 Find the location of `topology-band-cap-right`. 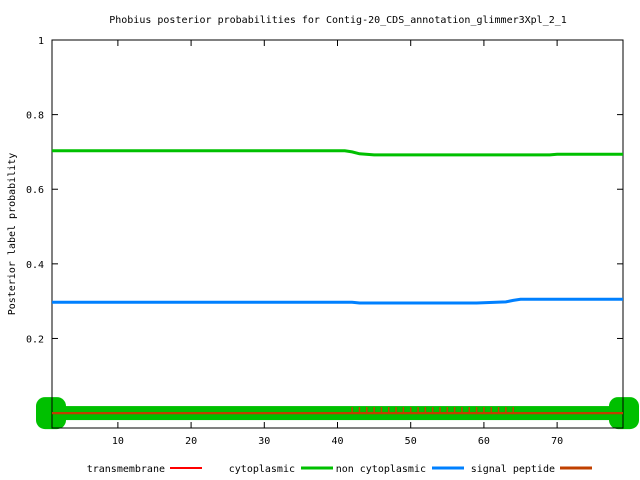

topology-band-cap-right is located at coordinates (624, 413).